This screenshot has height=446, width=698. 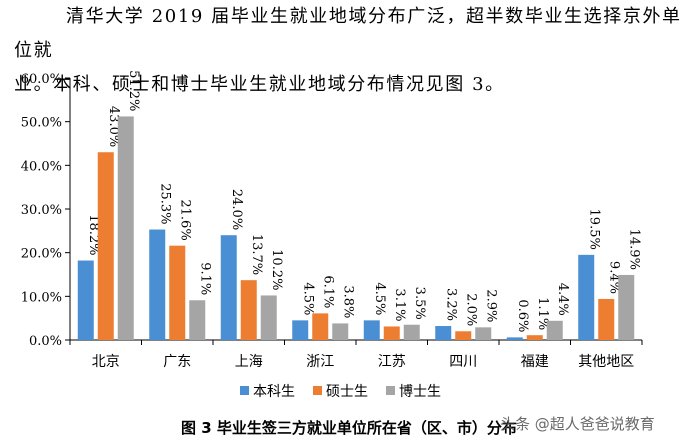 I want to click on data-label: 3.5%, so click(x=419, y=303).